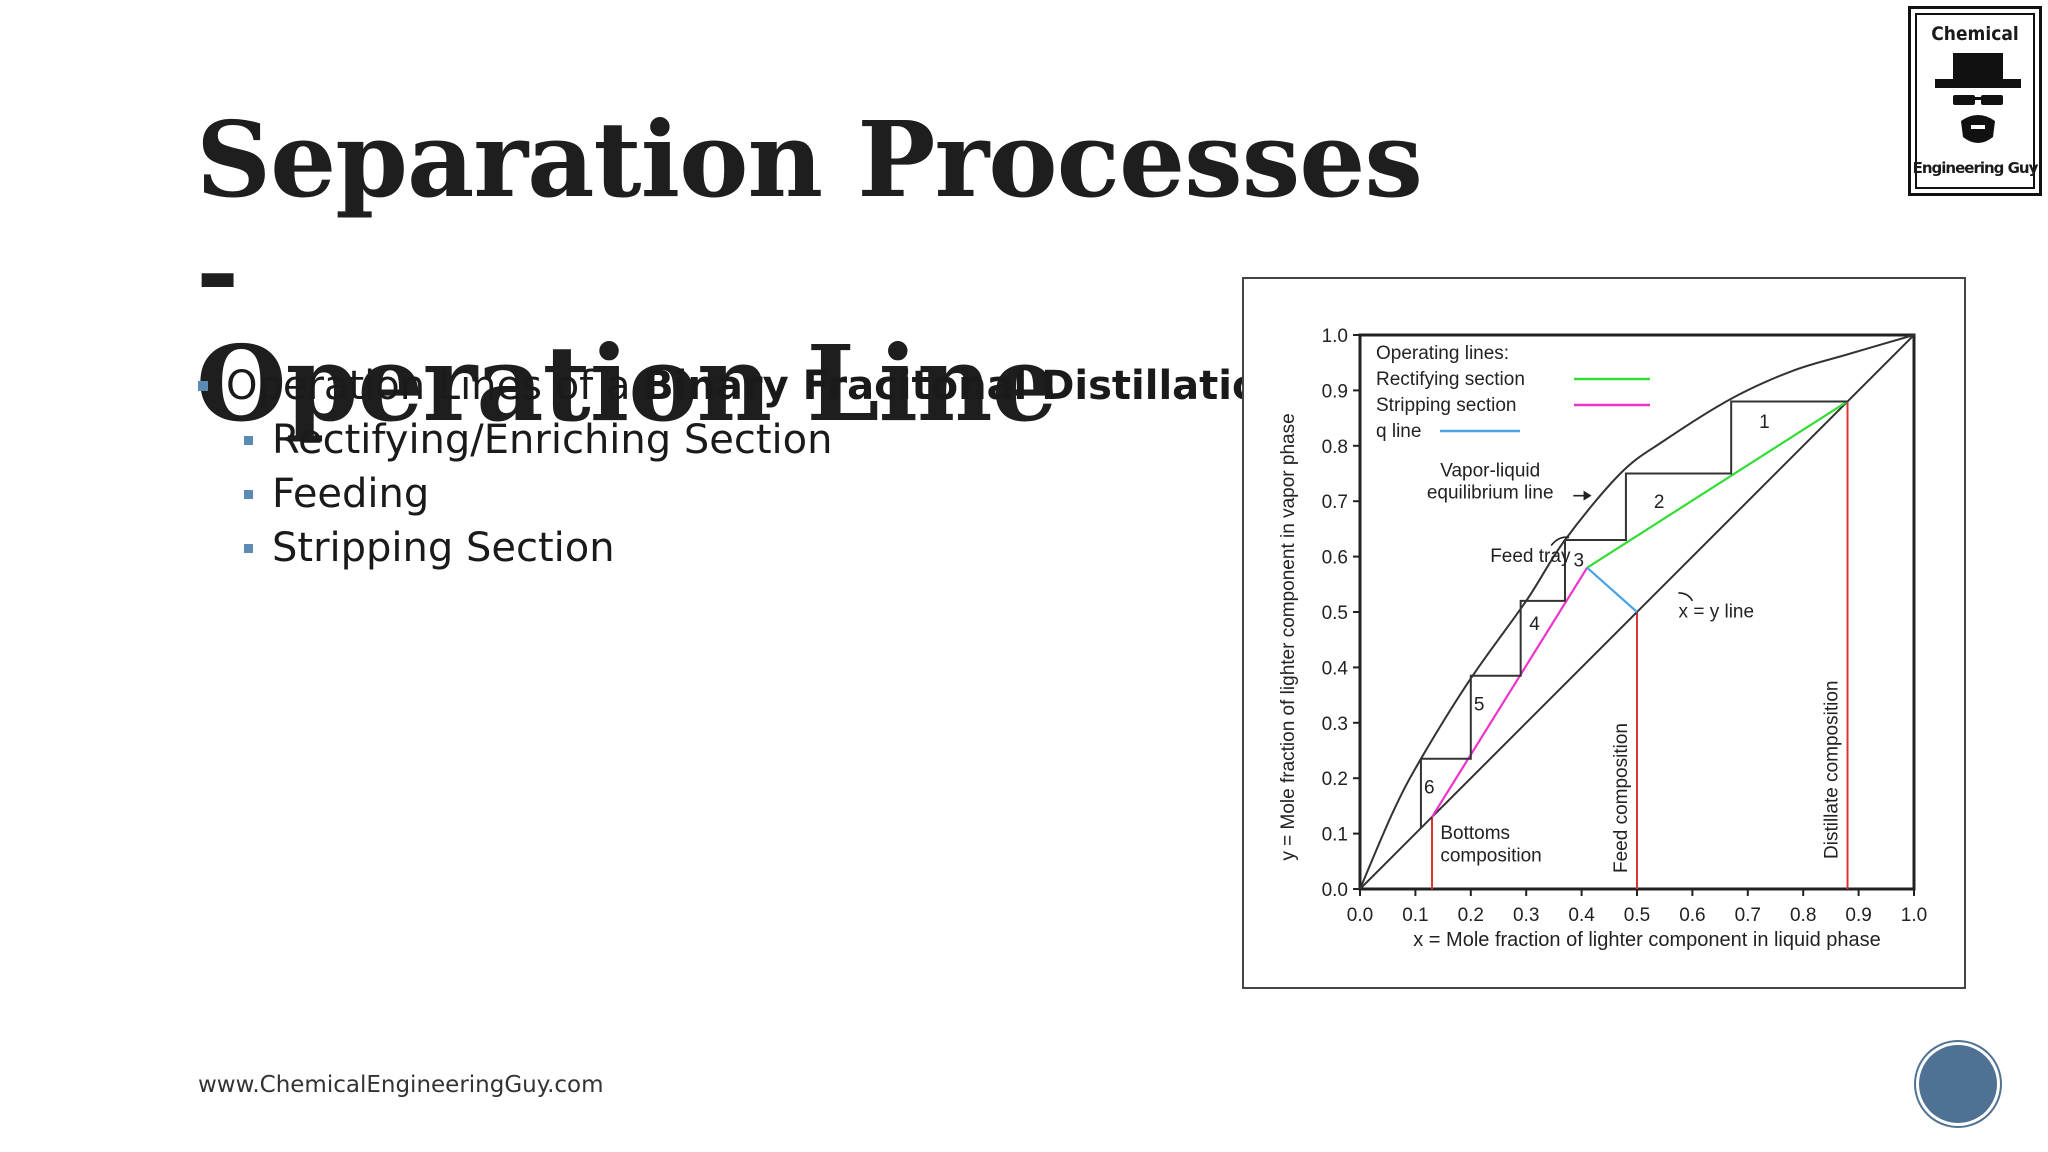  What do you see at coordinates (721, 548) in the screenshot?
I see `bullet-sub-stripping: Stripping Section` at bounding box center [721, 548].